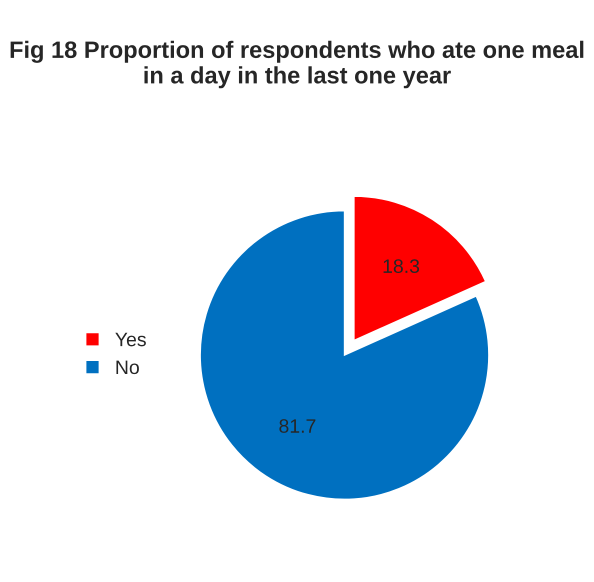 The height and width of the screenshot is (582, 594). What do you see at coordinates (127, 367) in the screenshot?
I see `legend-label: No` at bounding box center [127, 367].